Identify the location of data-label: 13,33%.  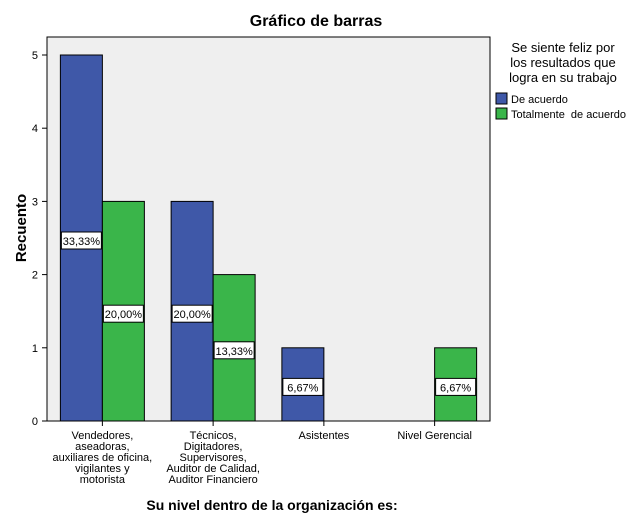
(234, 352).